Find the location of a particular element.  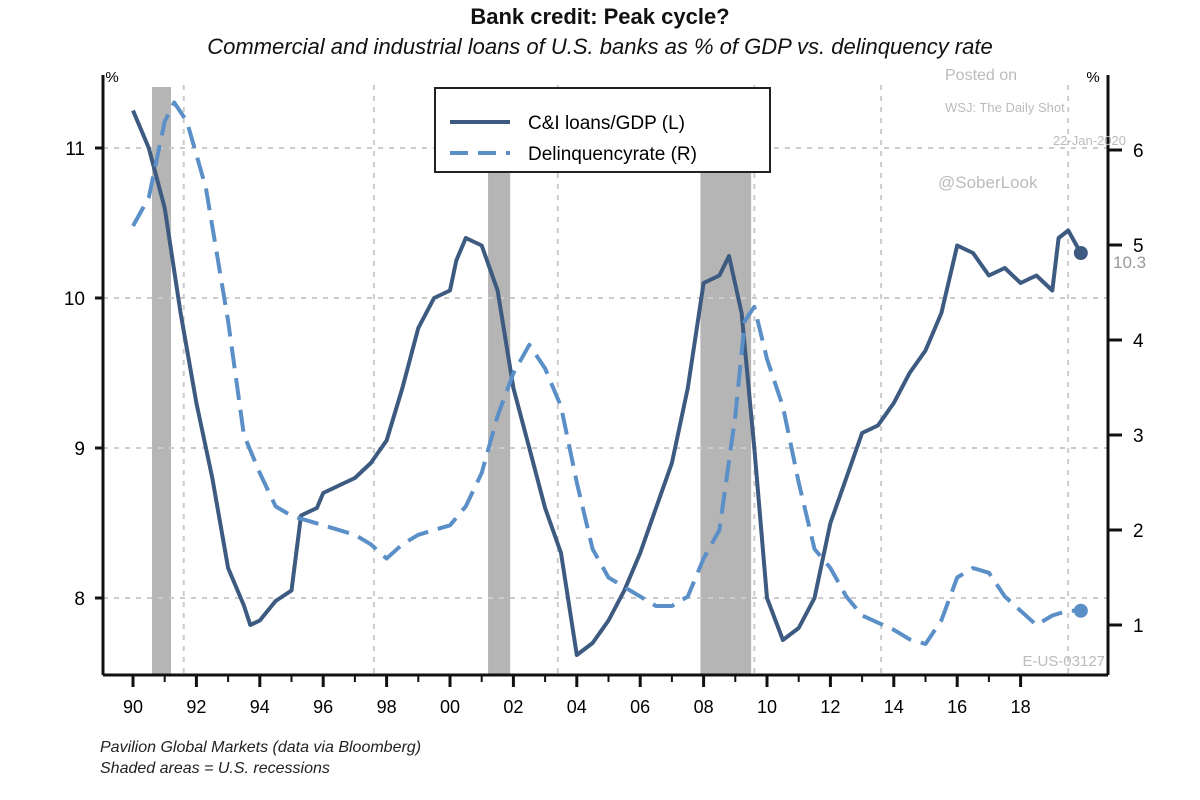

delinquency-last-point is located at coordinates (1080, 610).